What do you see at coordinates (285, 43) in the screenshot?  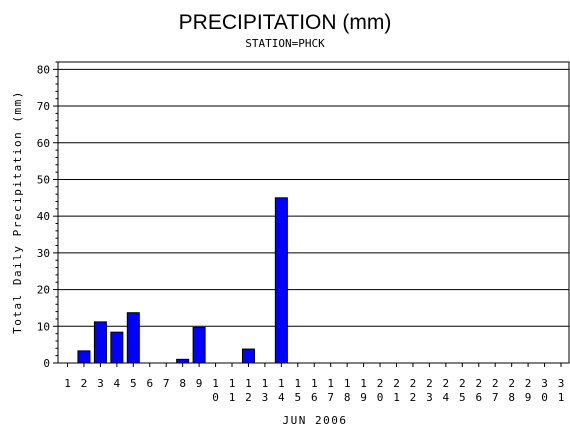 I see `chart-subtitle: STATION=PHCK` at bounding box center [285, 43].